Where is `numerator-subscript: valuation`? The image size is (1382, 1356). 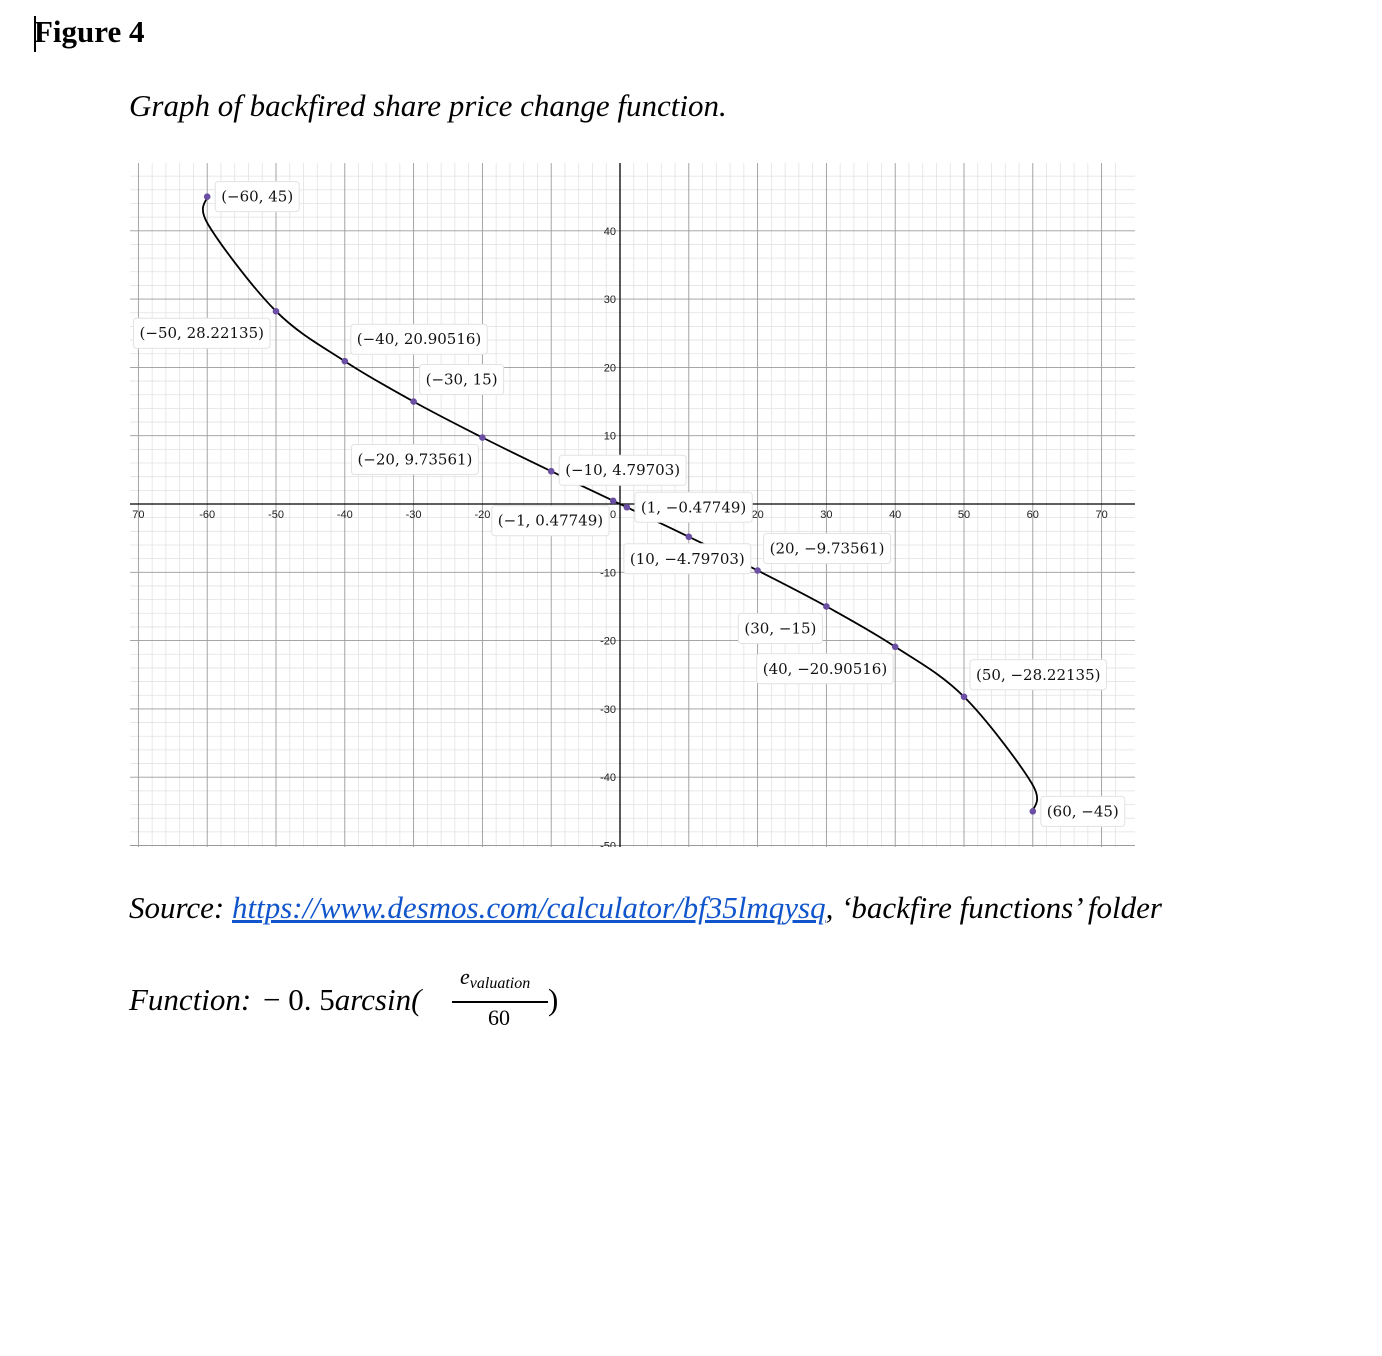
numerator-subscript: valuation is located at coordinates (500, 983).